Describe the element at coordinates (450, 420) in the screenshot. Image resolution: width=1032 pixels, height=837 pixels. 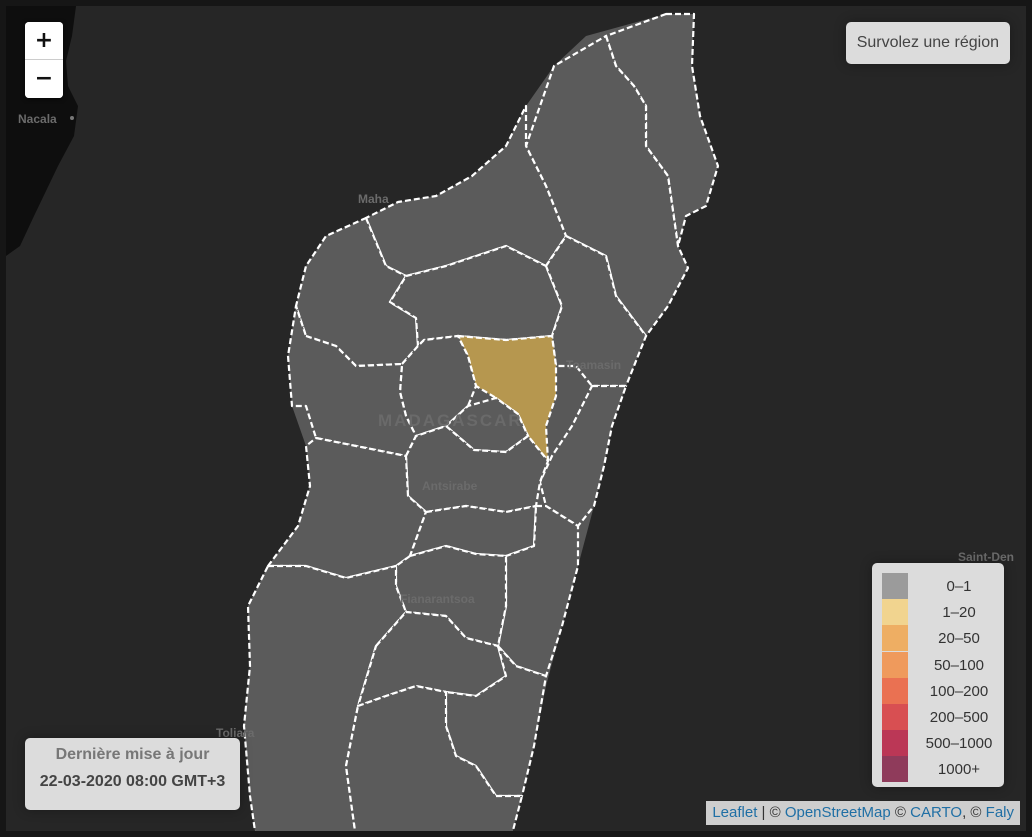
I see `country-label: MADAGASCAR` at that location.